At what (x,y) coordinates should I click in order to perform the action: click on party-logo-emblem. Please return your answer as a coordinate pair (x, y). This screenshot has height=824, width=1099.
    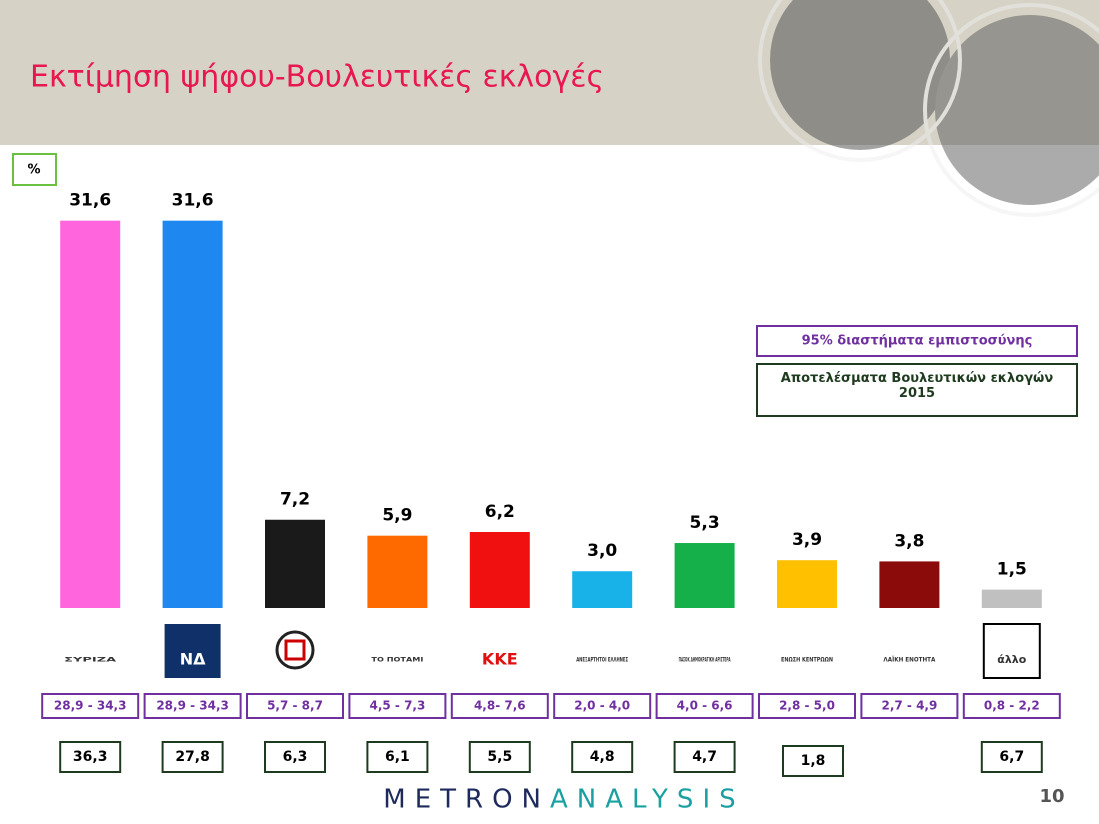
    Looking at the image, I should click on (295, 650).